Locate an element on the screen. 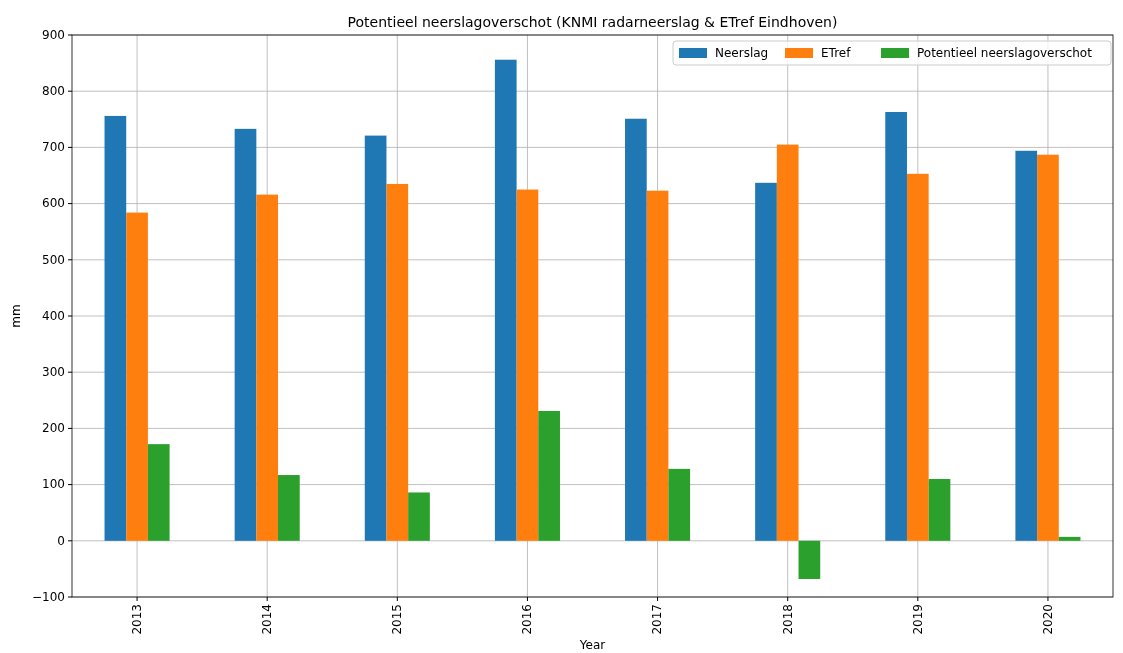  x-tick-label: 2020 is located at coordinates (1047, 619).